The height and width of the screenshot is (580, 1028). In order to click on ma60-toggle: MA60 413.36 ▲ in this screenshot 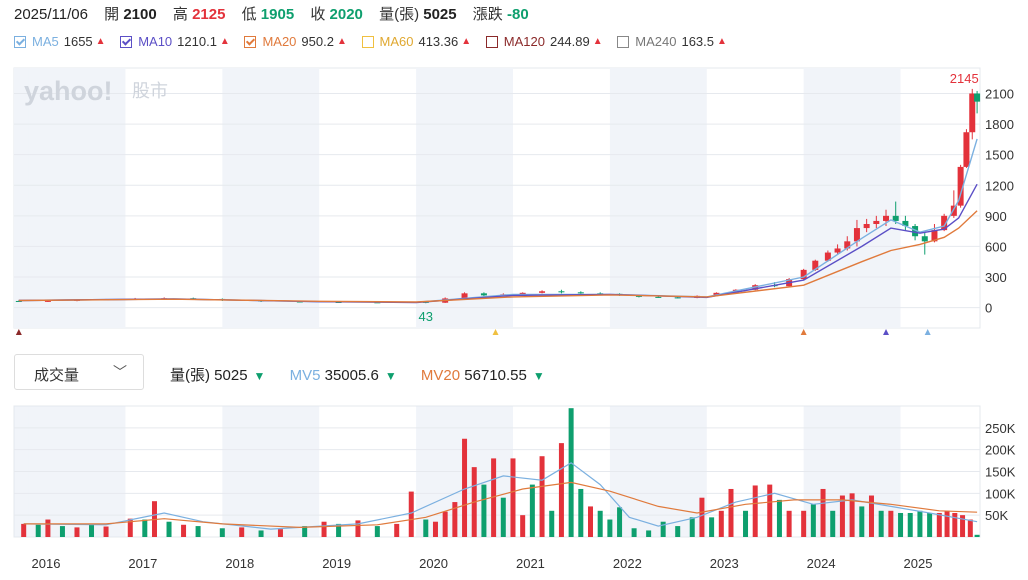, I will do `click(416, 41)`.